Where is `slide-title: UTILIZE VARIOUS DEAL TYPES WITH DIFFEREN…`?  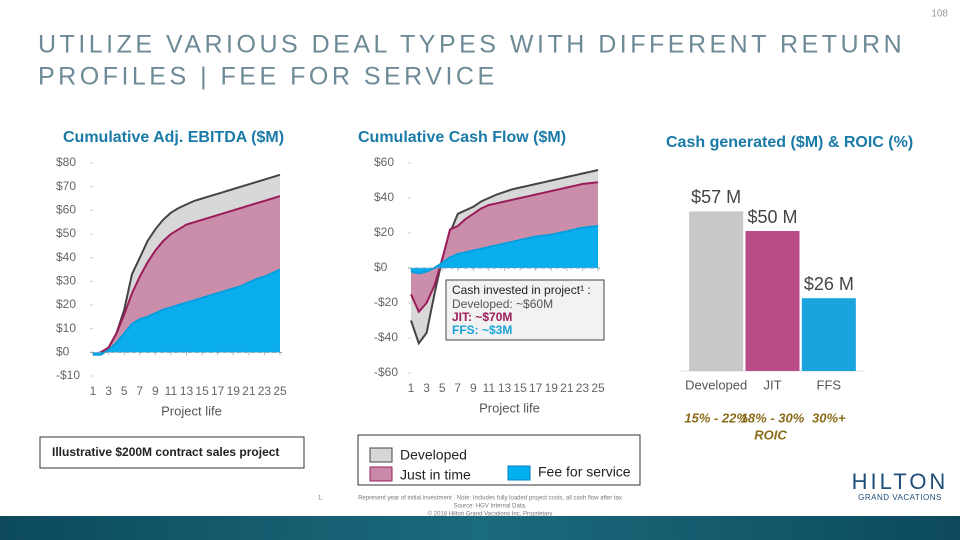
slide-title: UTILIZE VARIOUS DEAL TYPES WITH DIFFEREN… is located at coordinates (471, 45).